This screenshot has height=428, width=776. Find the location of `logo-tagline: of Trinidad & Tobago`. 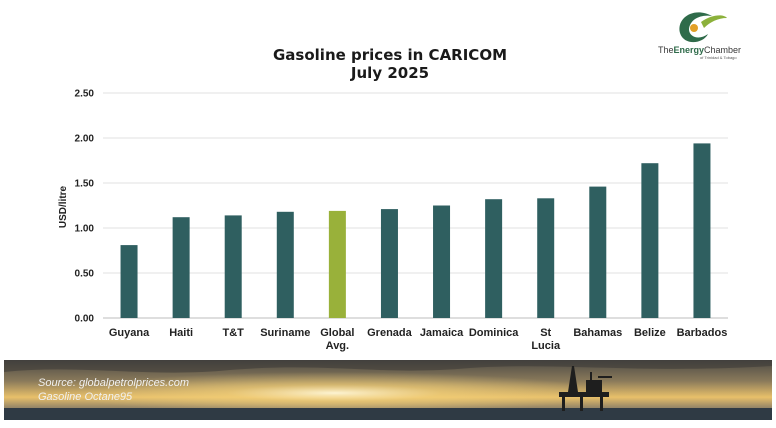

logo-tagline: of Trinidad & Tobago is located at coordinates (718, 57).